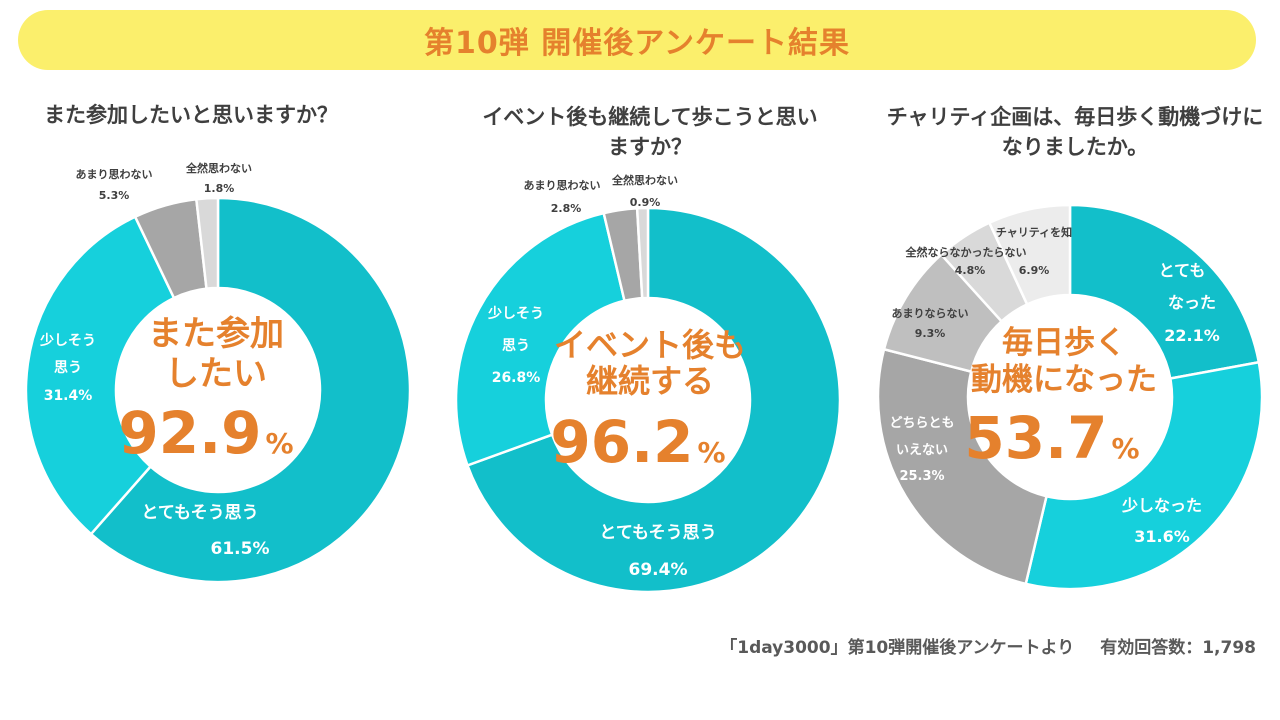 The width and height of the screenshot is (1280, 720). Describe the element at coordinates (68, 396) in the screenshot. I see `donut-1-slice-2-value: 31.4%` at that location.